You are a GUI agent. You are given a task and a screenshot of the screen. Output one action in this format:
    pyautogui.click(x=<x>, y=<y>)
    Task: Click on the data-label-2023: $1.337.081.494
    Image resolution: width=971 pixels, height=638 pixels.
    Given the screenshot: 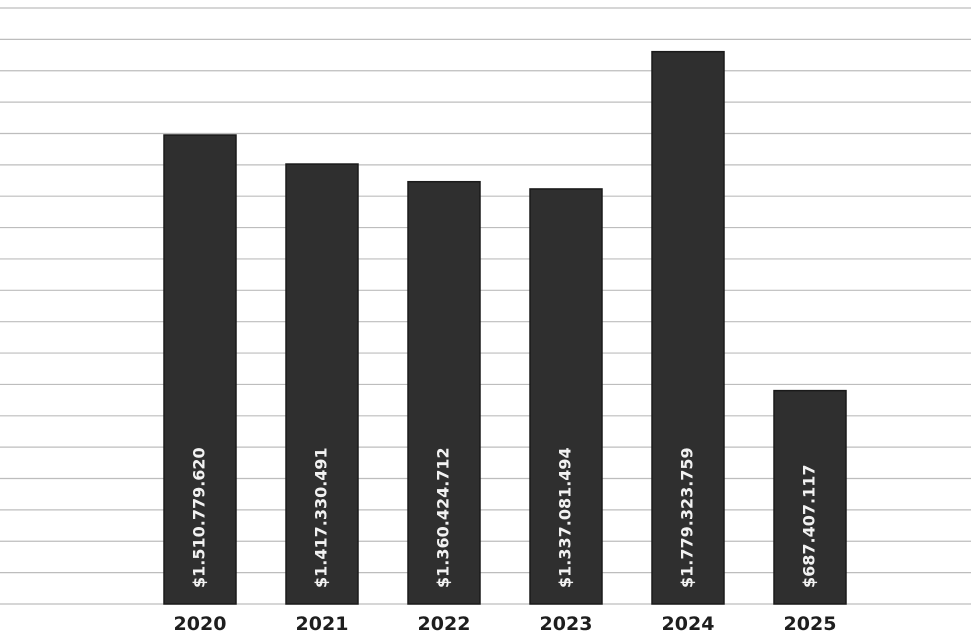 What is the action you would take?
    pyautogui.click(x=565, y=517)
    